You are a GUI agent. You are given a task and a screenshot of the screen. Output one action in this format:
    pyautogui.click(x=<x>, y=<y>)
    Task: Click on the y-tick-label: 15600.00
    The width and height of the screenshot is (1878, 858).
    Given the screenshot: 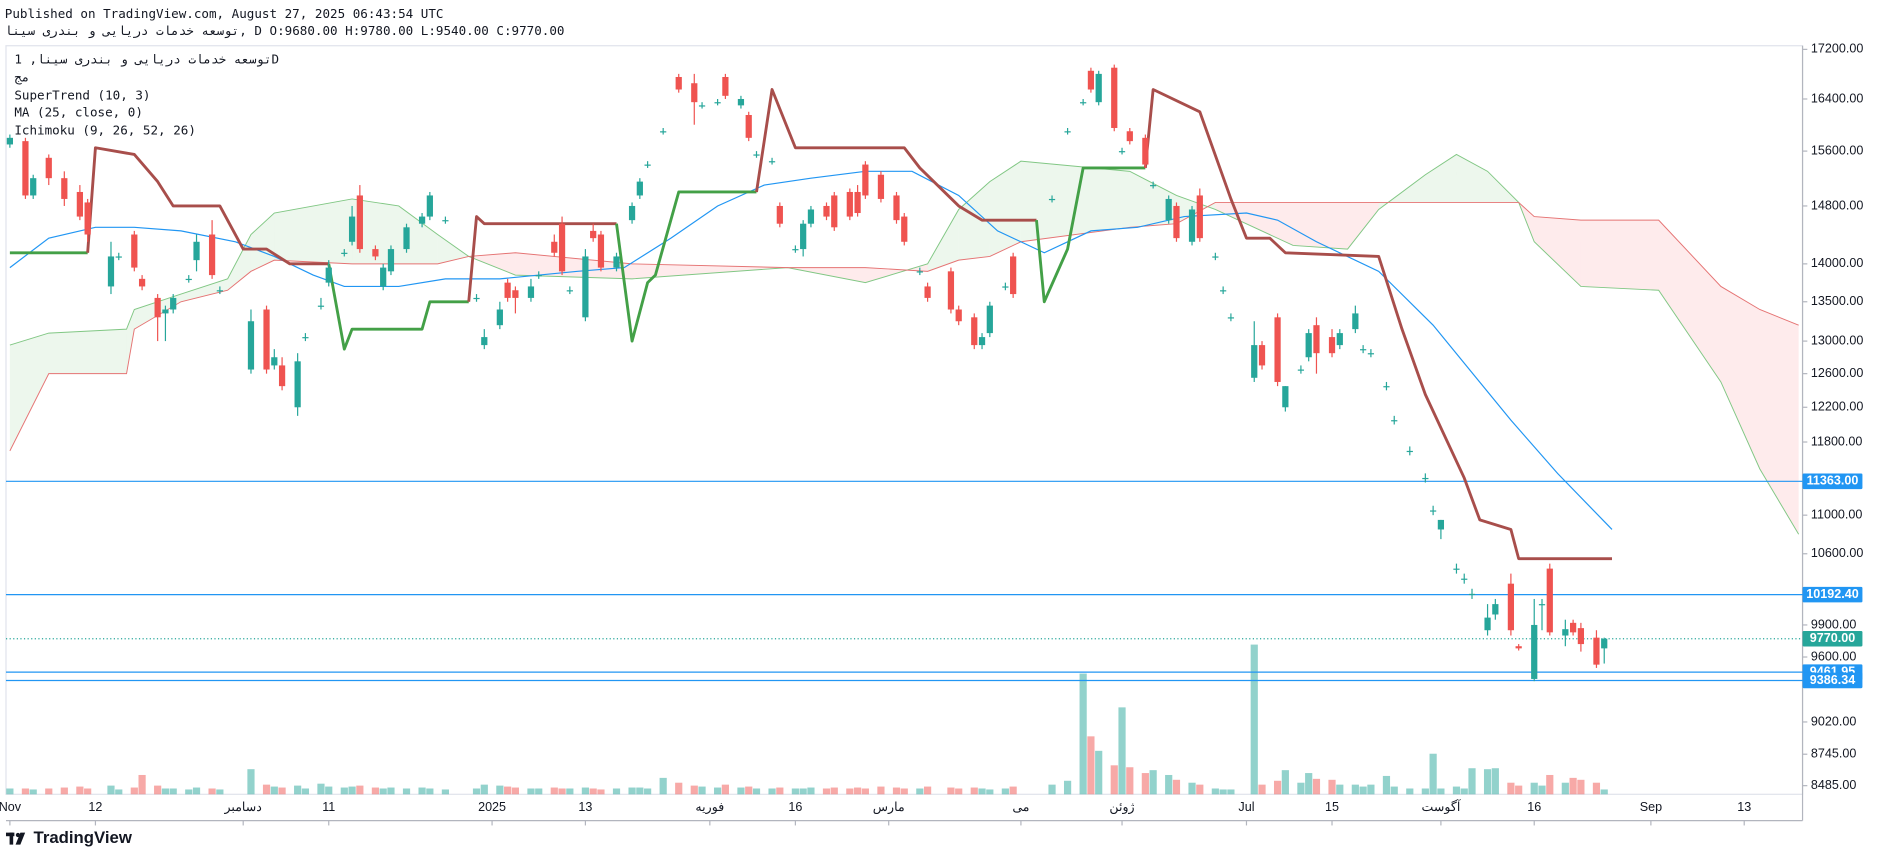 What is the action you would take?
    pyautogui.click(x=1837, y=150)
    